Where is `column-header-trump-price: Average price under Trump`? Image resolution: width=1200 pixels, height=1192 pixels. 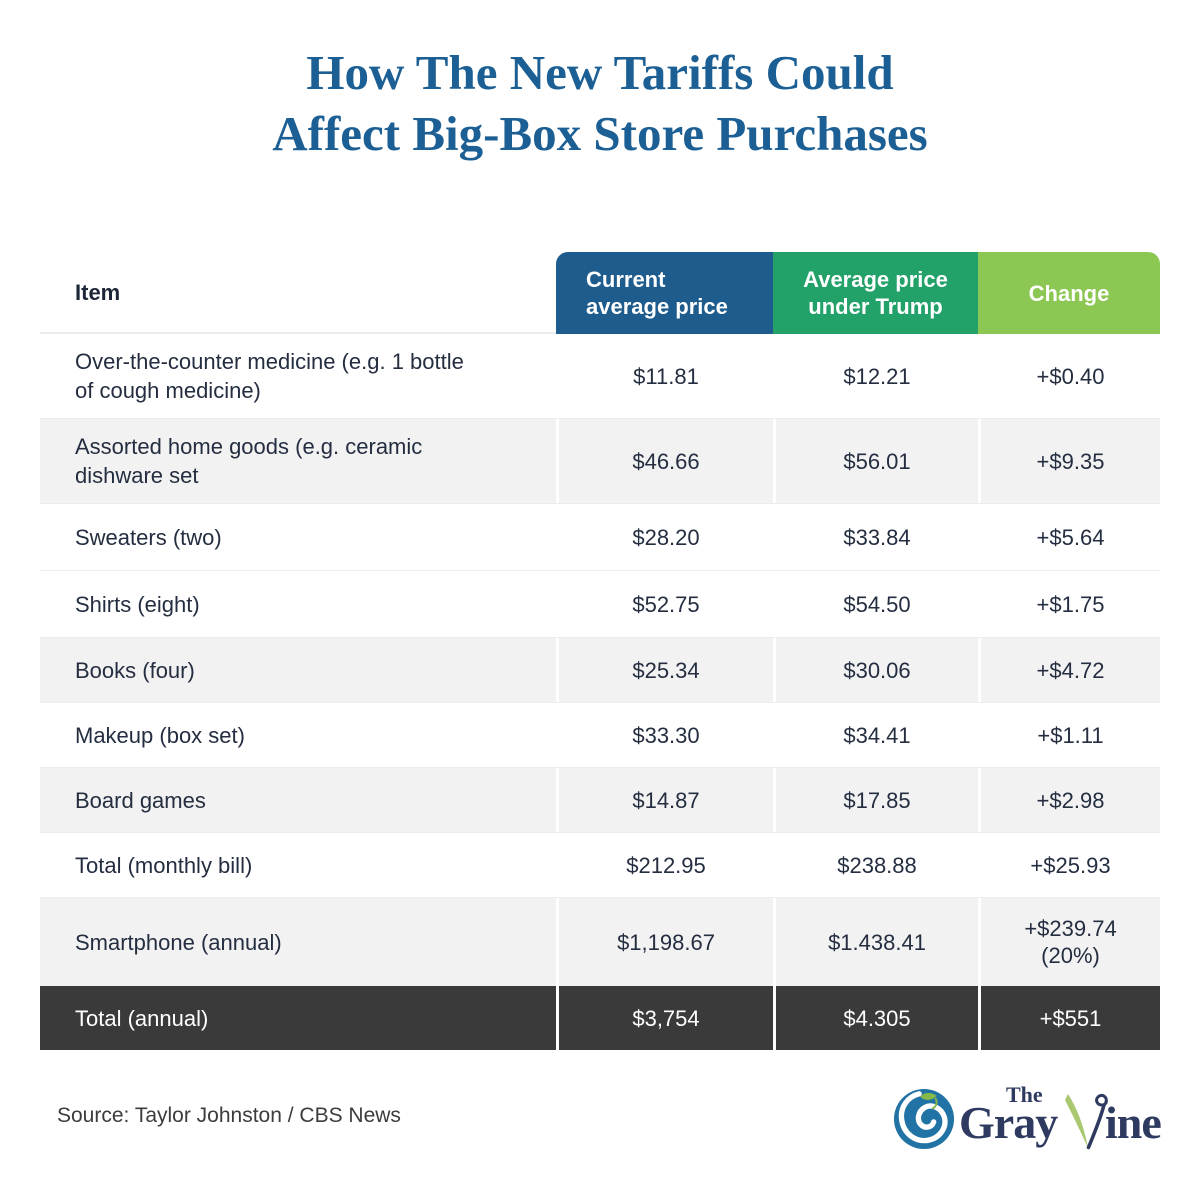 column-header-trump-price: Average price under Trump is located at coordinates (875, 293).